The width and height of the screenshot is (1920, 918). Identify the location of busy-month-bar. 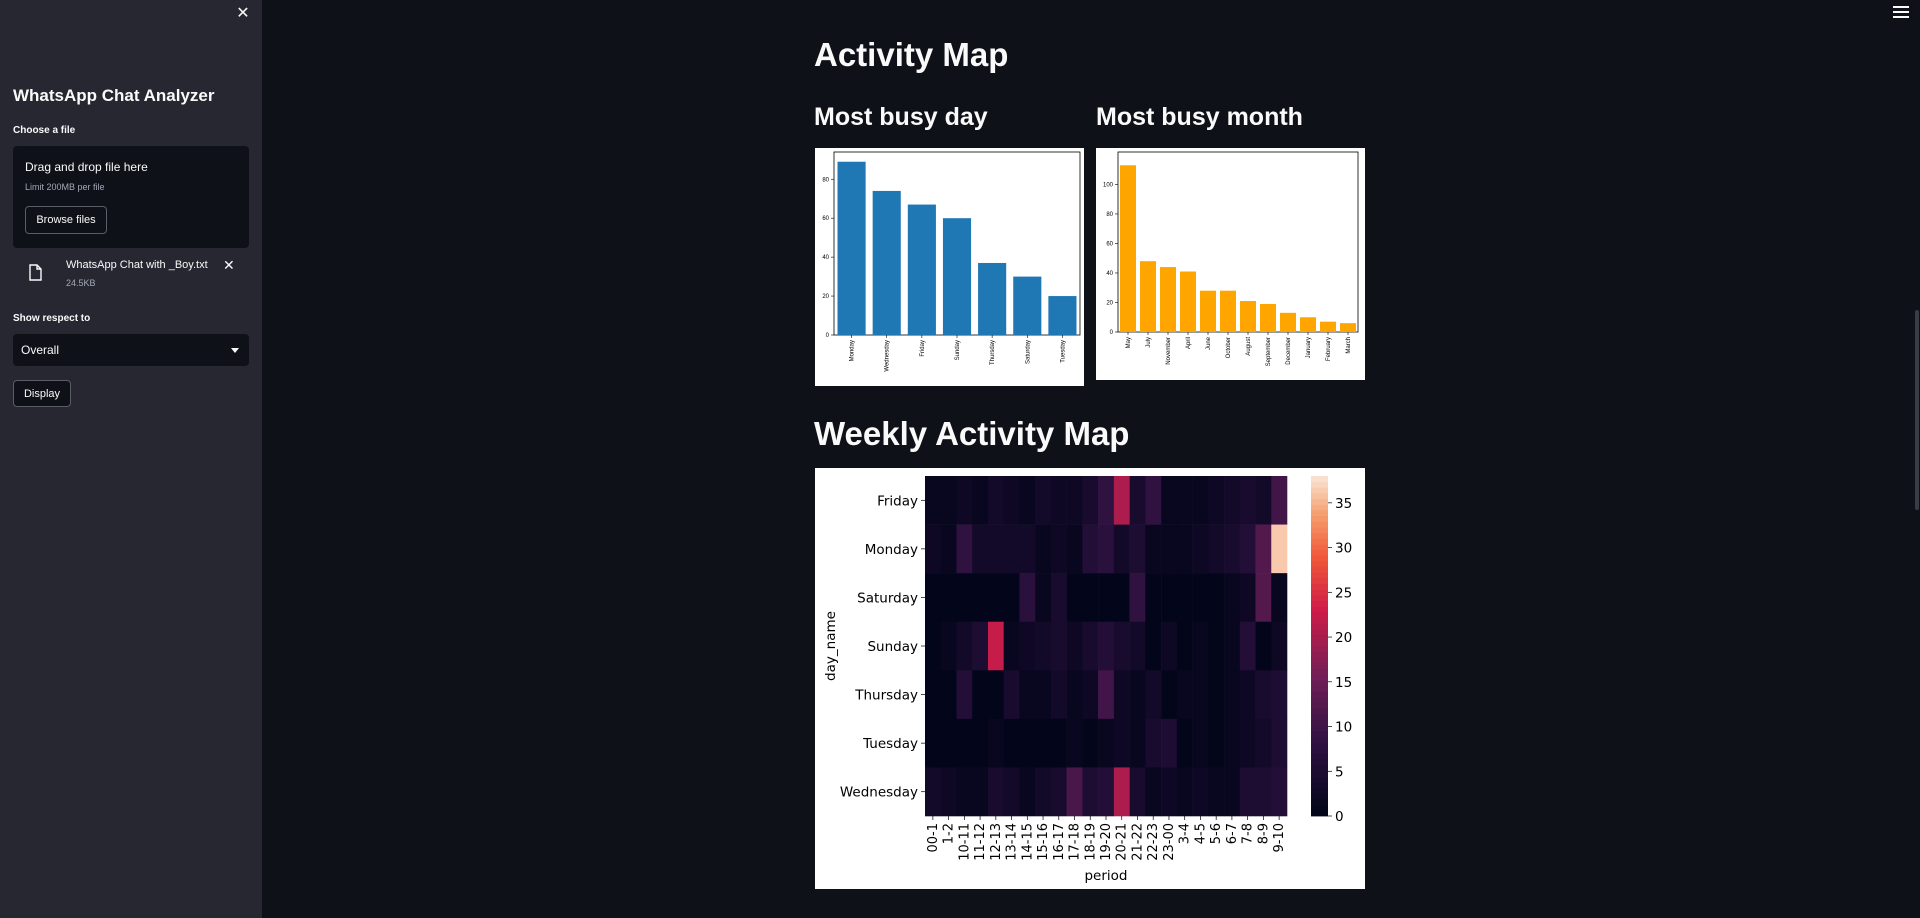
(1208, 311).